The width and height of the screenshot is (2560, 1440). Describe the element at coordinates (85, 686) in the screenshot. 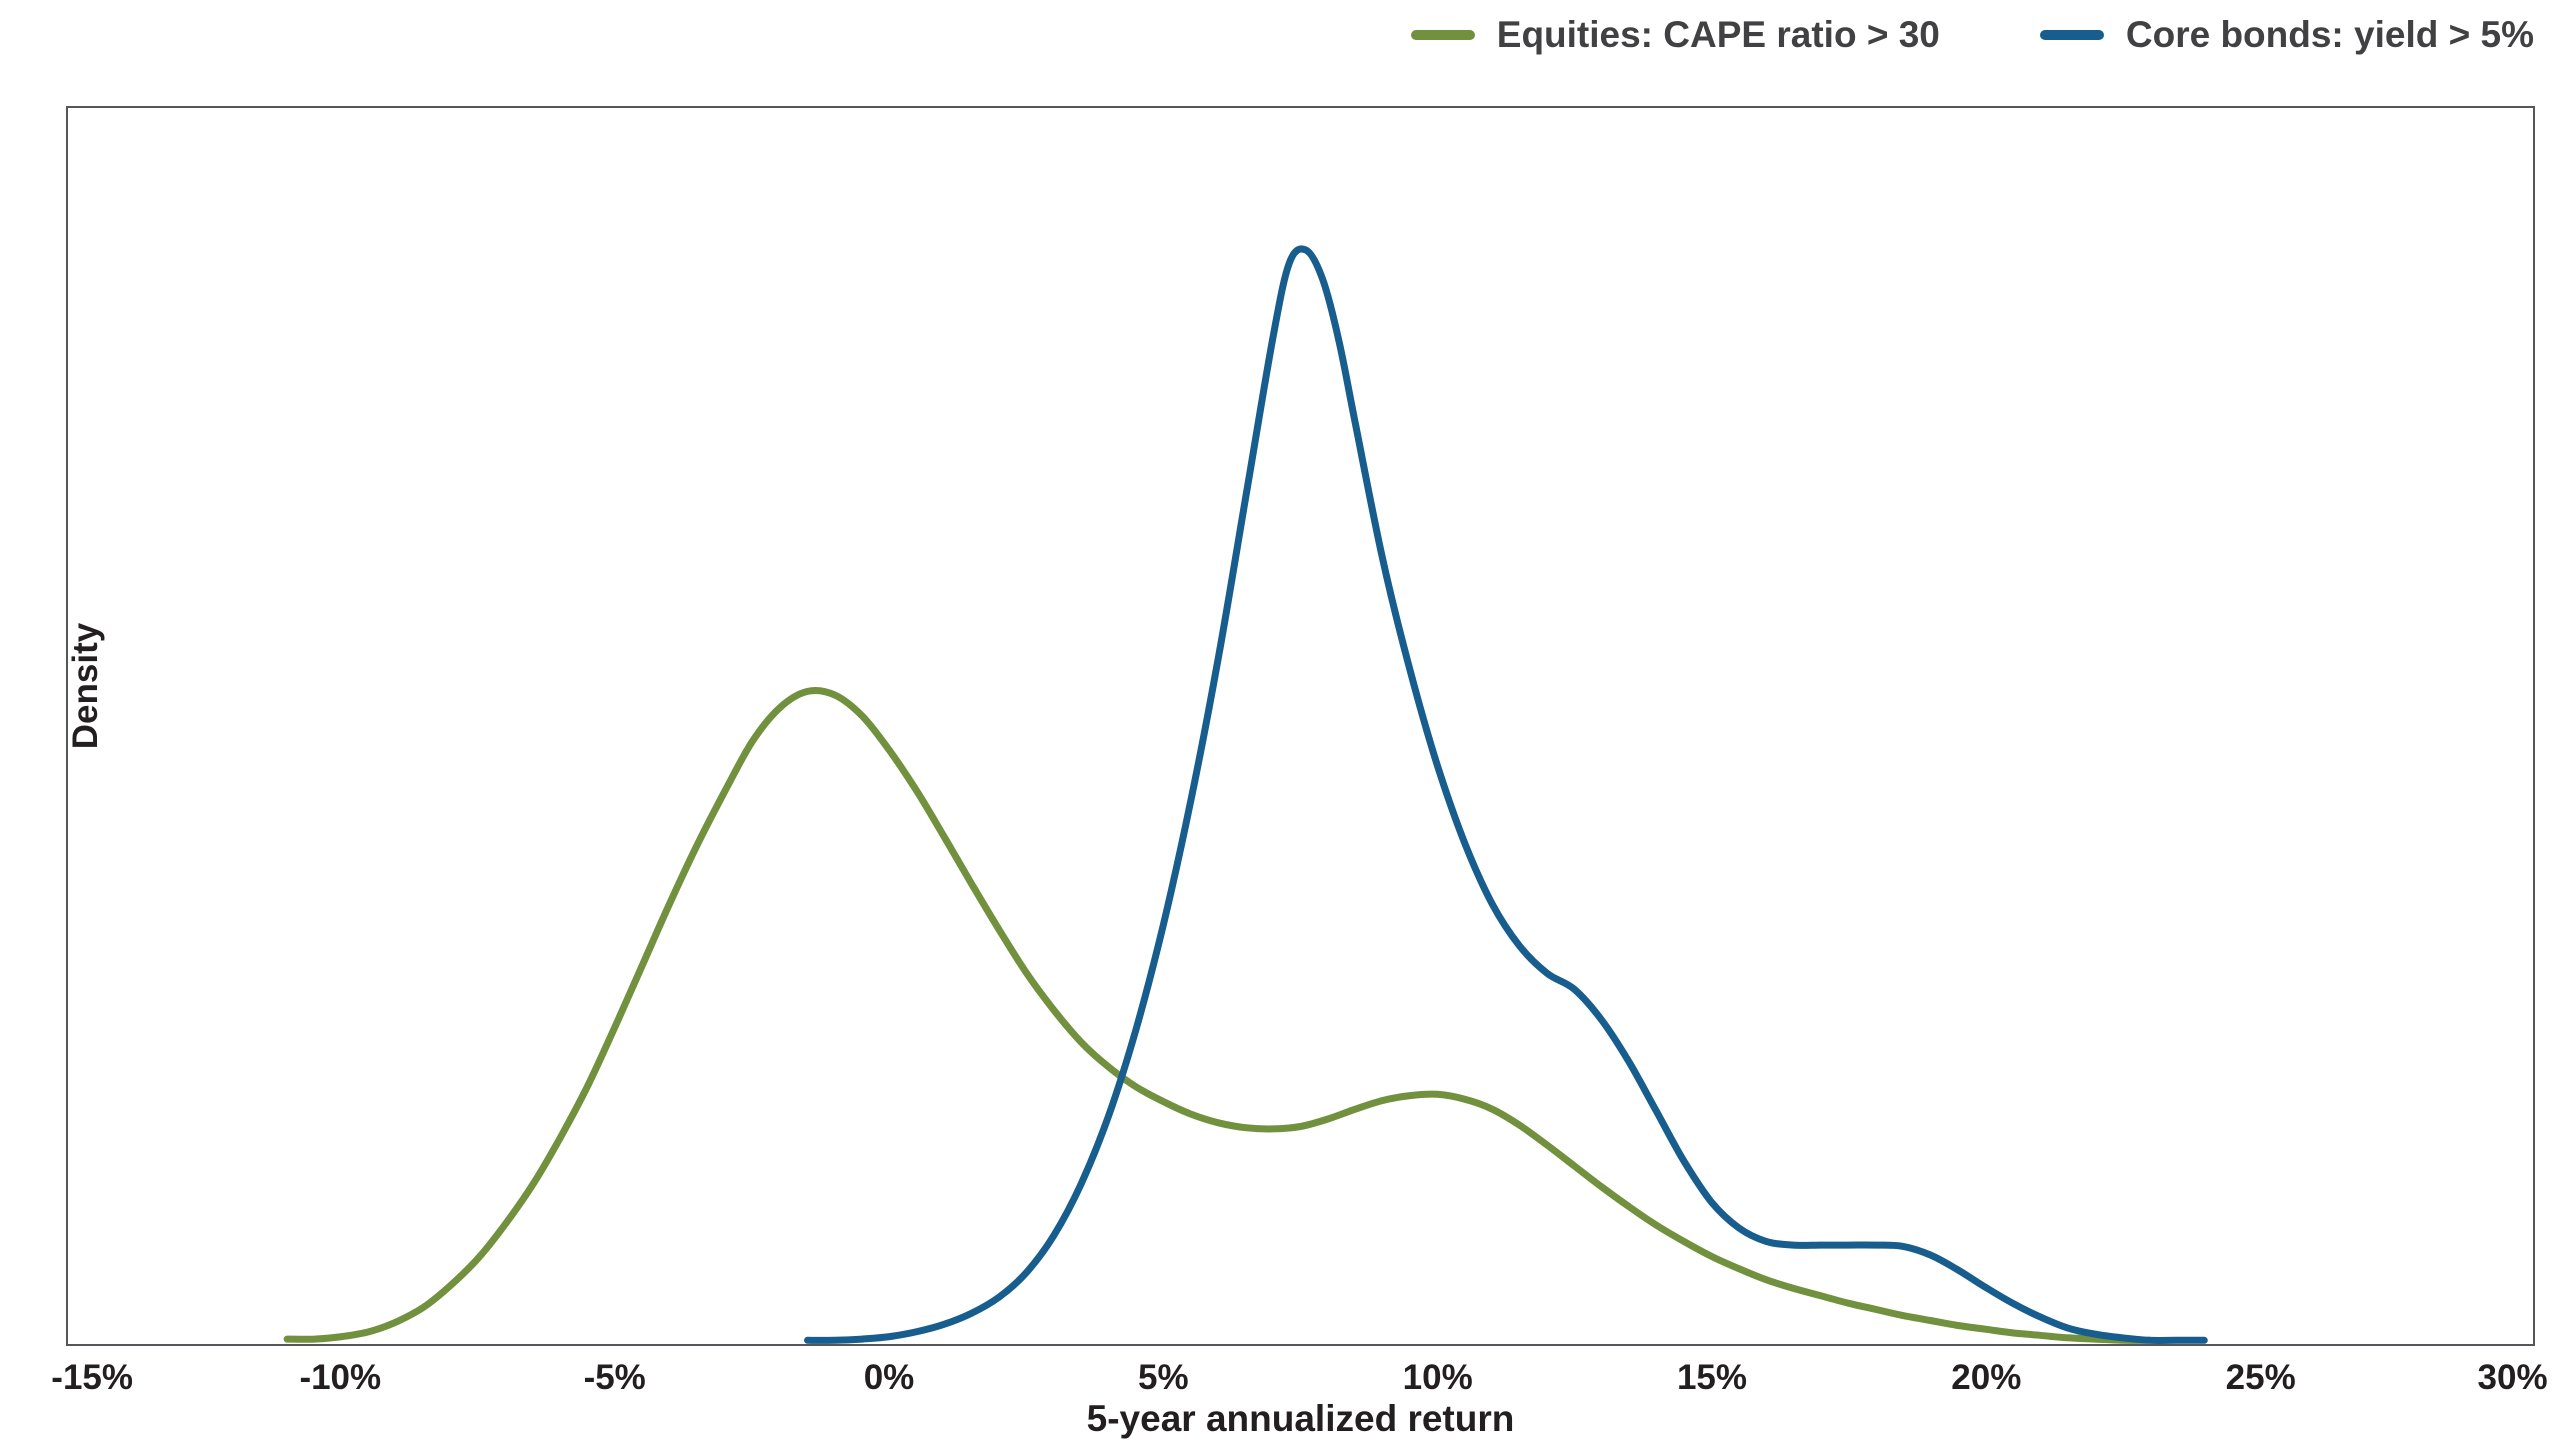

I see `y-axis-label: Density` at that location.